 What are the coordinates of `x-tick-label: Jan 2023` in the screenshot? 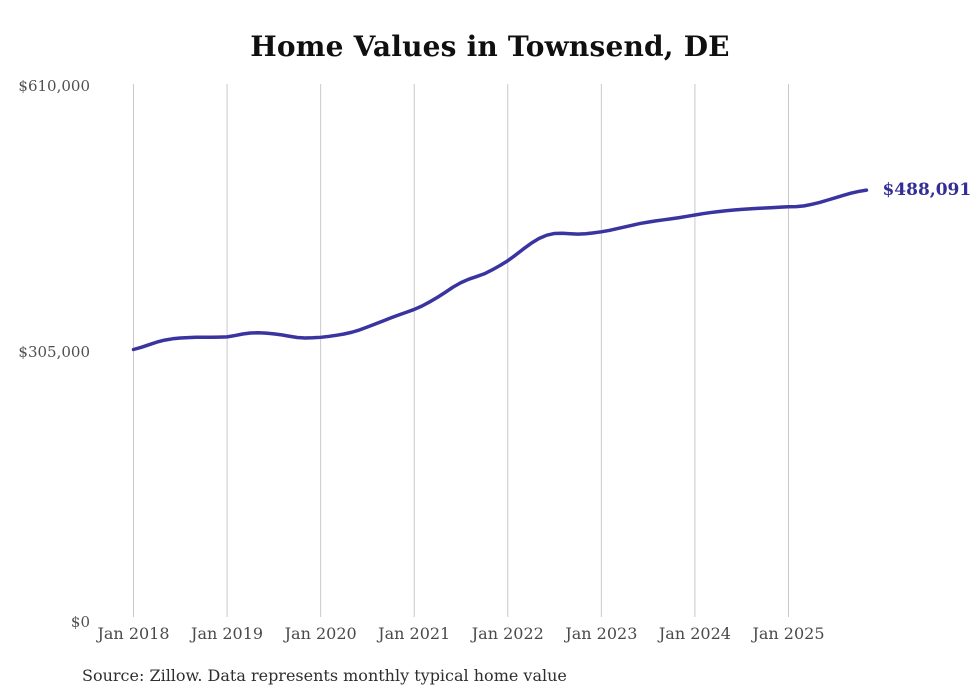 It's located at (601, 633).